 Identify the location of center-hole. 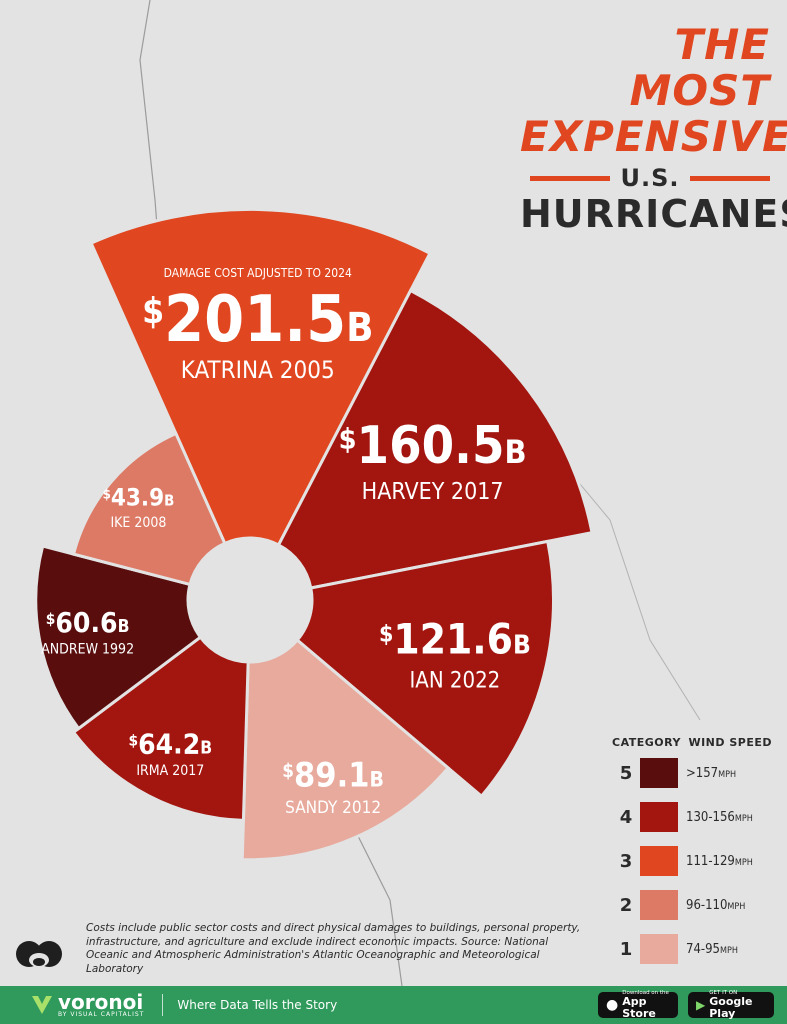
(250, 600).